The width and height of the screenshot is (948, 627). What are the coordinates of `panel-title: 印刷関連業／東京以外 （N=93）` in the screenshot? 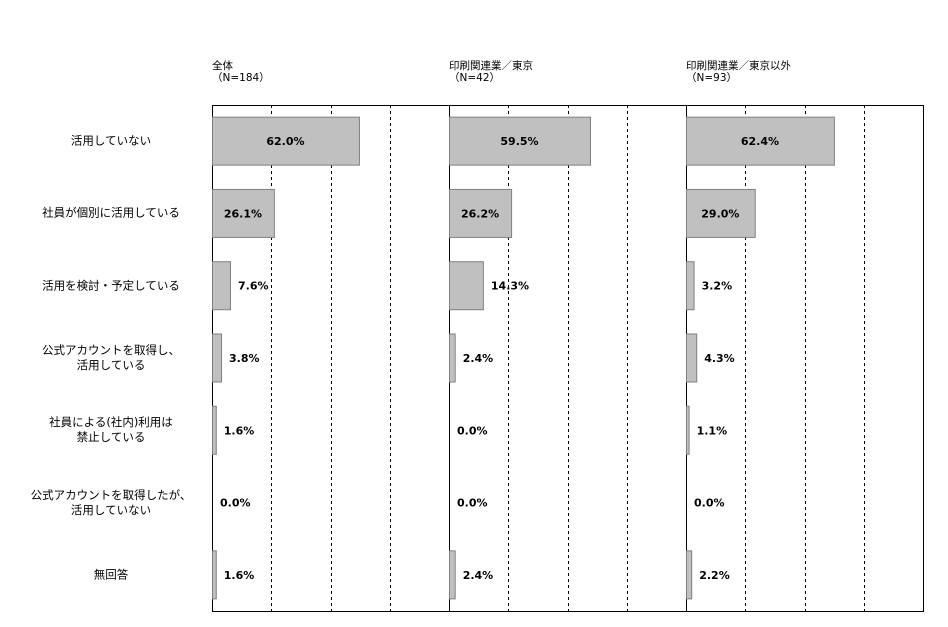 It's located at (738, 72).